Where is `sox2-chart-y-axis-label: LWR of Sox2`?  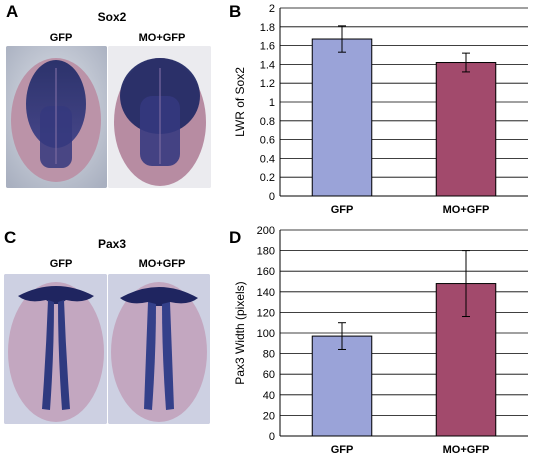
sox2-chart-y-axis-label: LWR of Sox2 is located at coordinates (240, 102).